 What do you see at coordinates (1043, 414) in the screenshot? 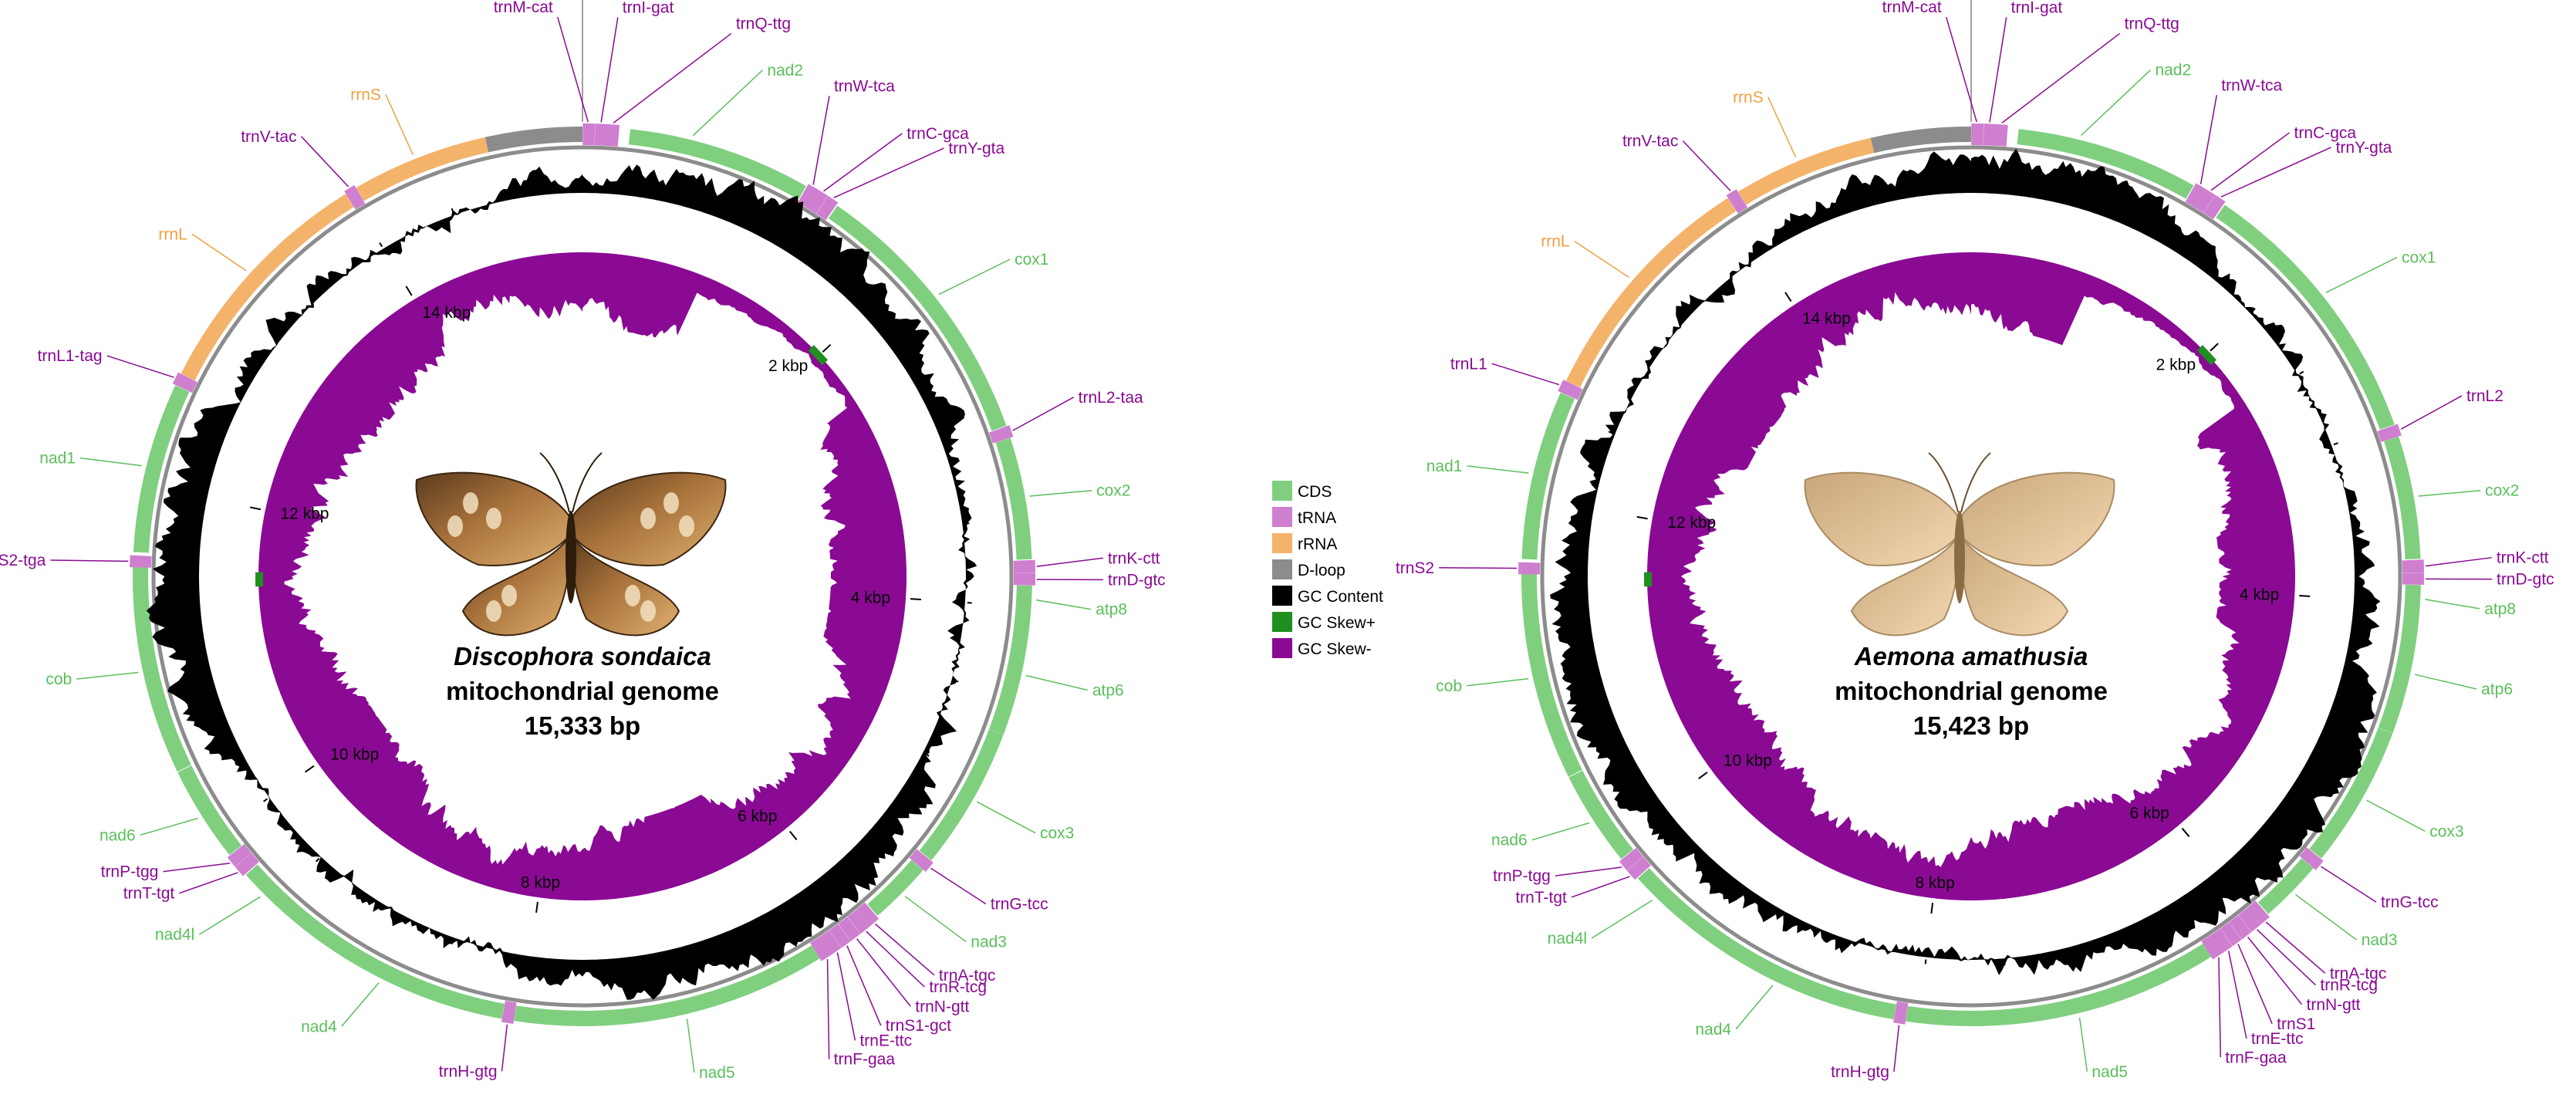
I see `label-leader-trnl2-taa` at bounding box center [1043, 414].